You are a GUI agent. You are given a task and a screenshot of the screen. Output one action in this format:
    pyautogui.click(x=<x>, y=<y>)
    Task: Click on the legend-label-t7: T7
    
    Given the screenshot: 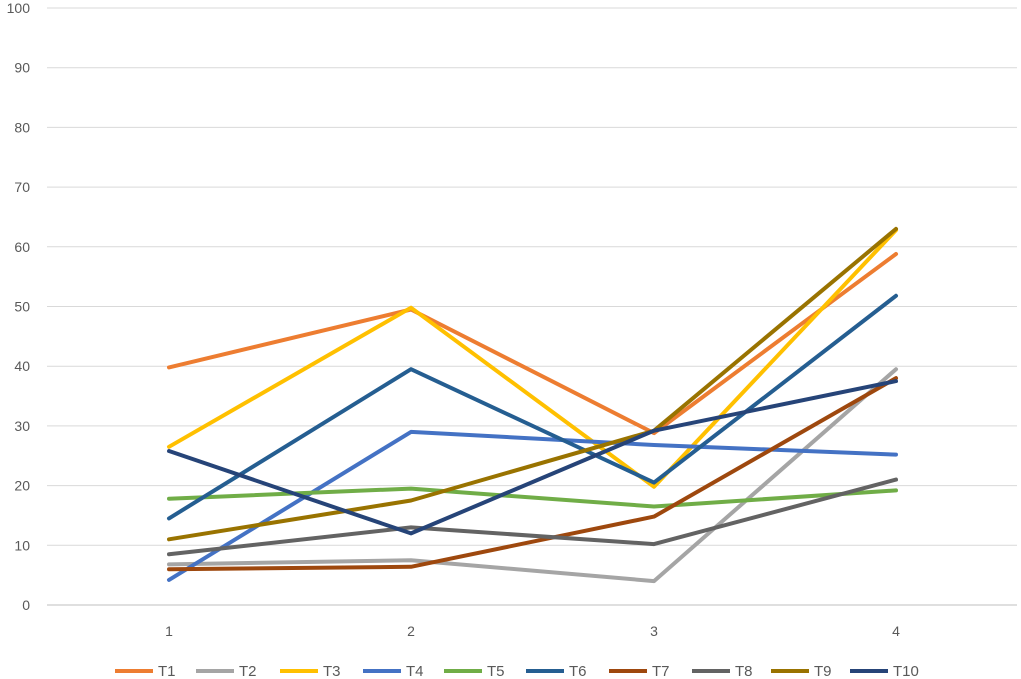 What is the action you would take?
    pyautogui.click(x=661, y=671)
    